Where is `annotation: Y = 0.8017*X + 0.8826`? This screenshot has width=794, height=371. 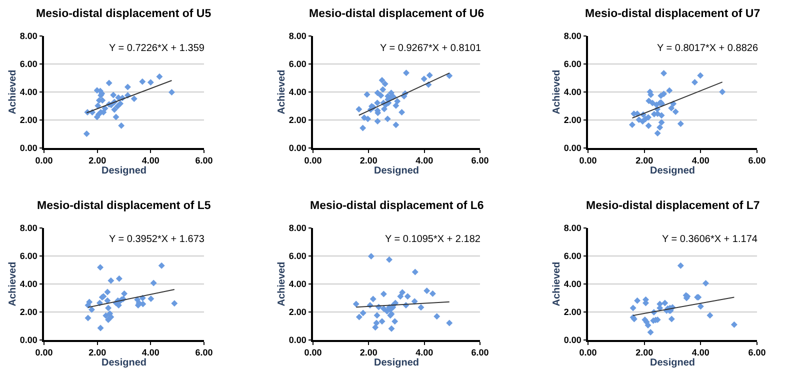
annotation: Y = 0.8017*X + 0.8826 is located at coordinates (707, 48).